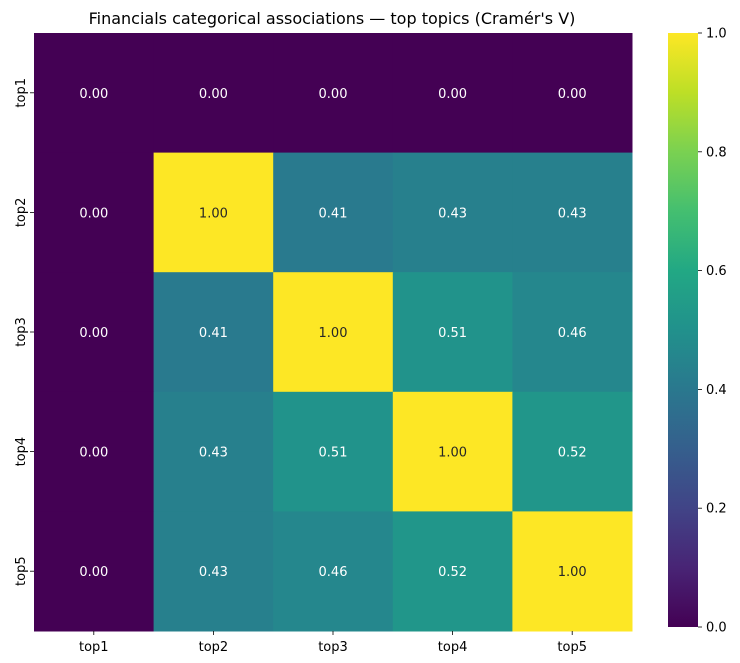 This screenshot has height=663, width=740. Describe the element at coordinates (572, 647) in the screenshot. I see `x-tick-label: top5` at that location.